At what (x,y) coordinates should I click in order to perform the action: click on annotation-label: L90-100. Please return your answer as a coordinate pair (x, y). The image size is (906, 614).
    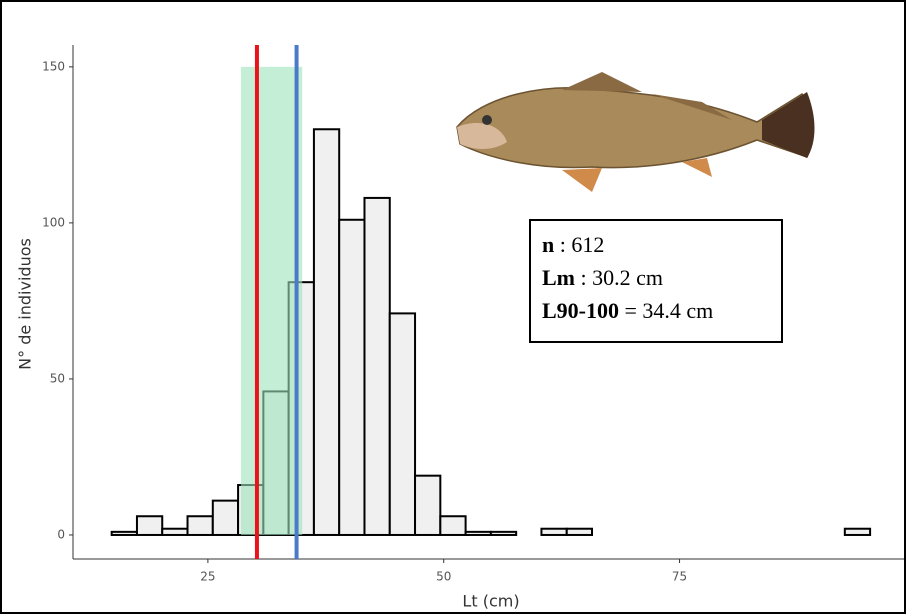
    Looking at the image, I should click on (580, 310).